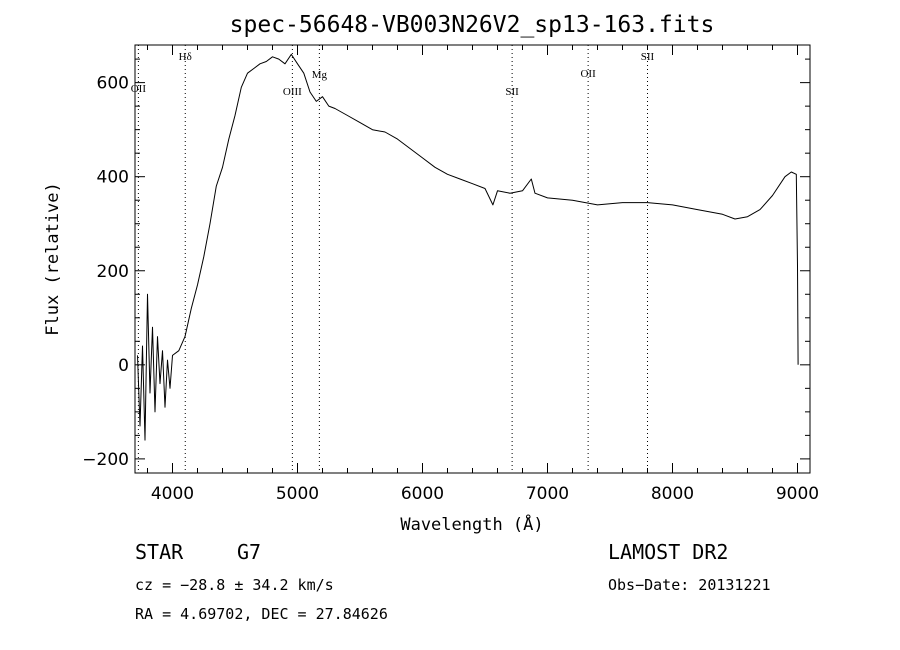  What do you see at coordinates (292, 92) in the screenshot?
I see `line-marker-label: OIII` at bounding box center [292, 92].